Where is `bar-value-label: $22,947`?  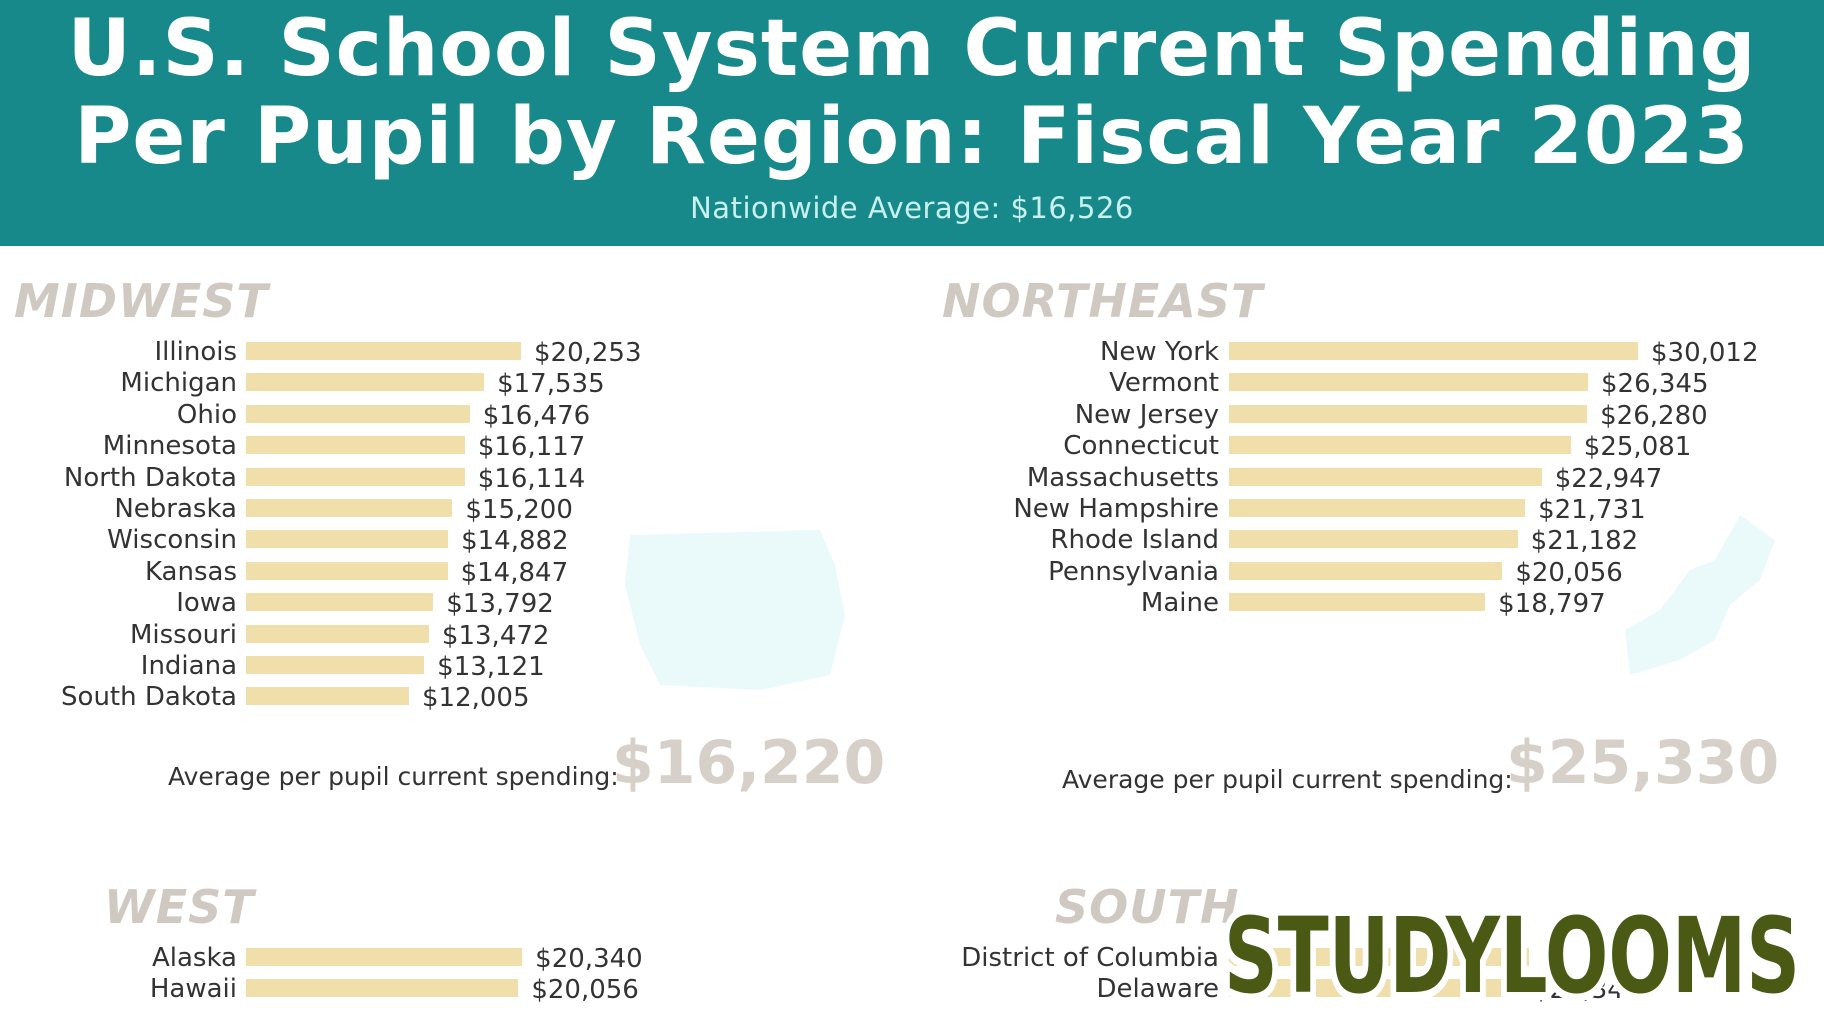 bar-value-label: $22,947 is located at coordinates (1608, 478).